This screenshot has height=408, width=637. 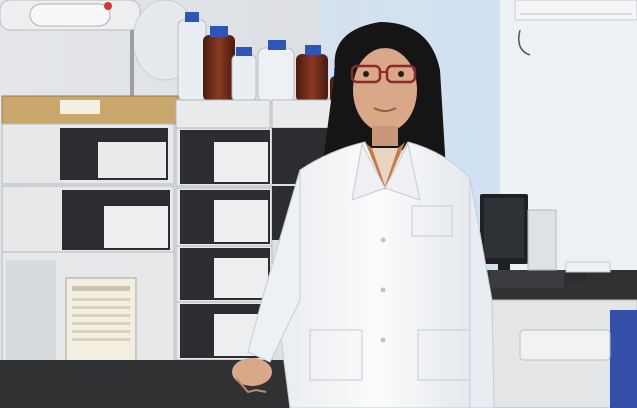 What do you see at coordinates (623, 359) in the screenshot?
I see `blue-cabinet-door` at bounding box center [623, 359].